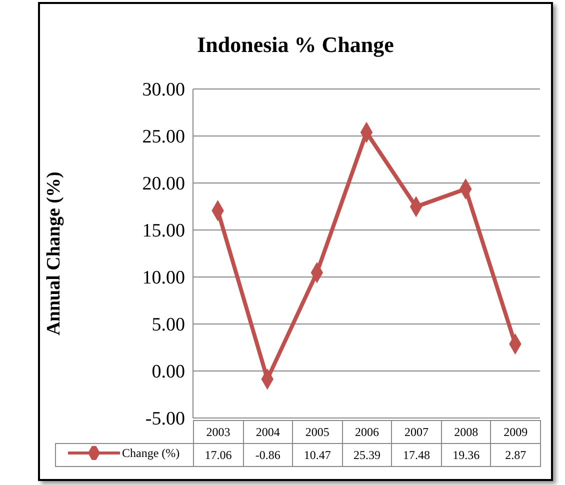 The height and width of the screenshot is (485, 565). Describe the element at coordinates (268, 455) in the screenshot. I see `data-label: -0.86` at that location.